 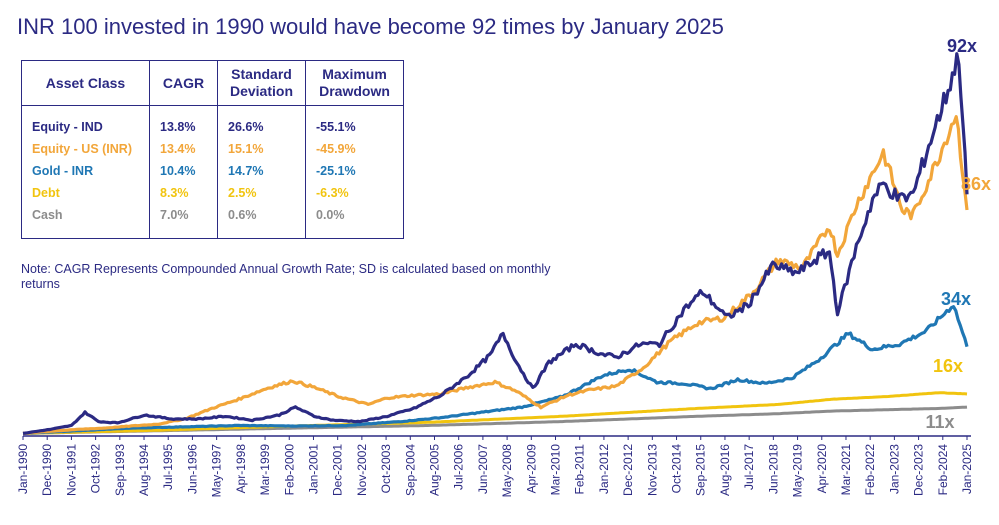 I want to click on x-tick-label: May-2008, so click(x=507, y=471).